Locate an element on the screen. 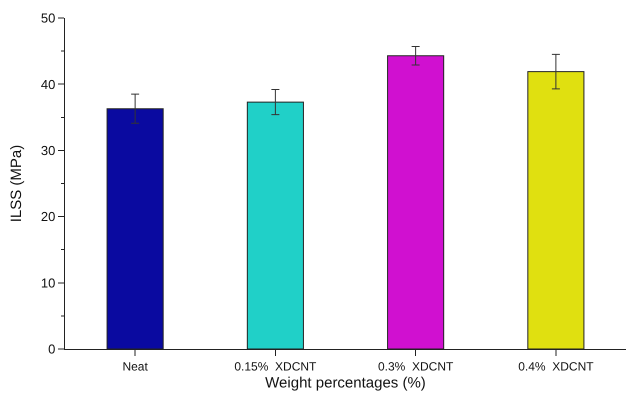 This screenshot has width=636, height=407. x-tick-label: Neat is located at coordinates (135, 366).